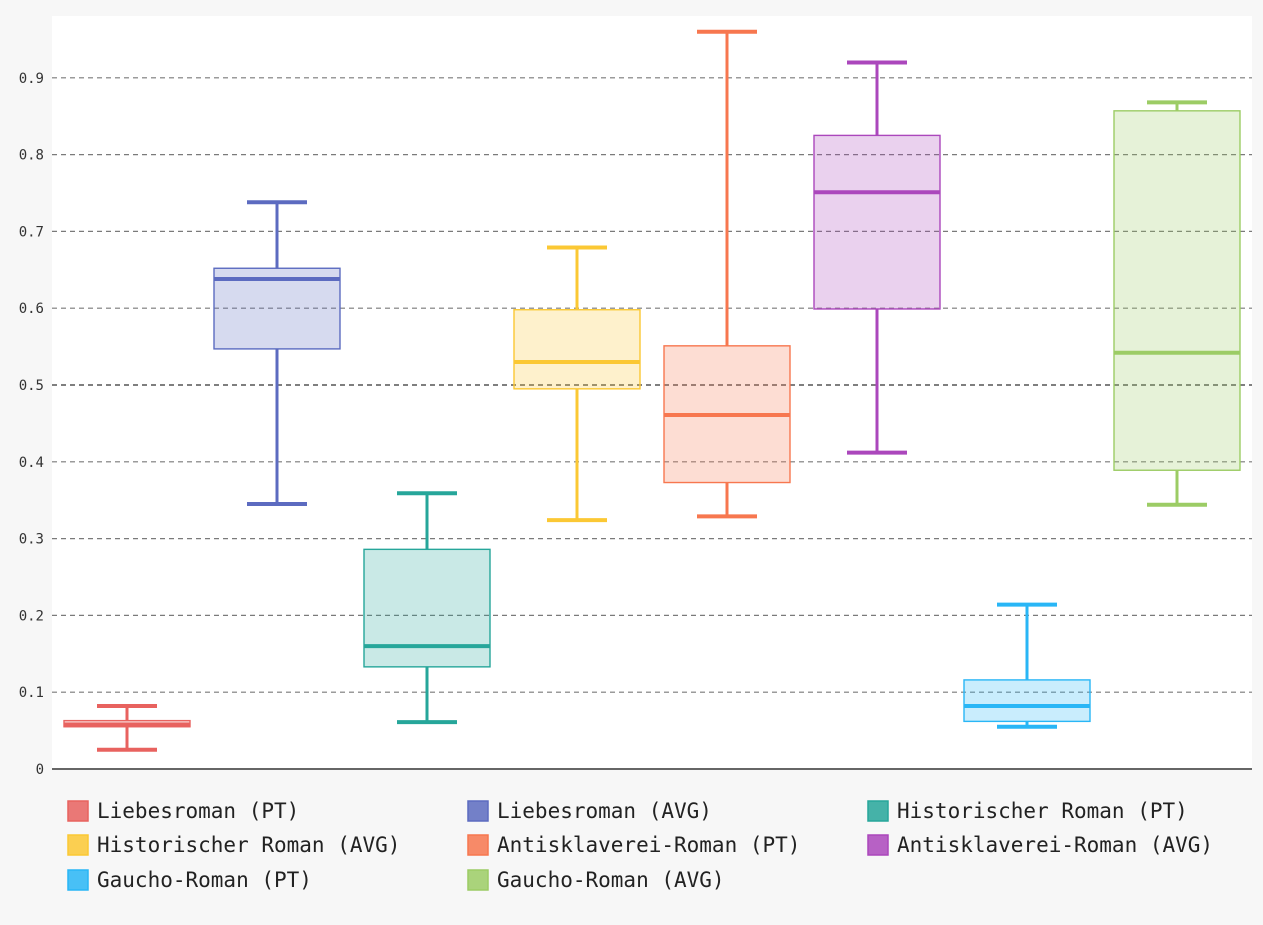 This screenshot has height=925, width=1263. I want to click on legend-item: Antisklaverei-Roman (AVG), so click(1040, 845).